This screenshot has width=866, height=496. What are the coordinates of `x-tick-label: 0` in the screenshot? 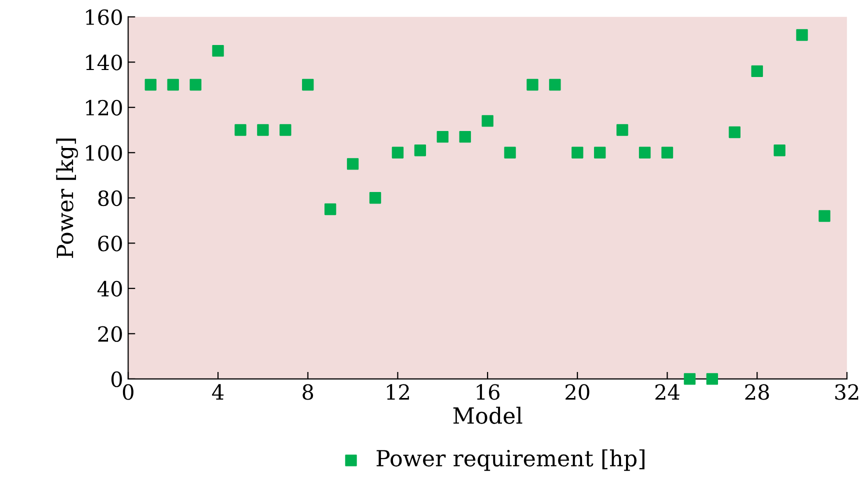 It's located at (128, 392).